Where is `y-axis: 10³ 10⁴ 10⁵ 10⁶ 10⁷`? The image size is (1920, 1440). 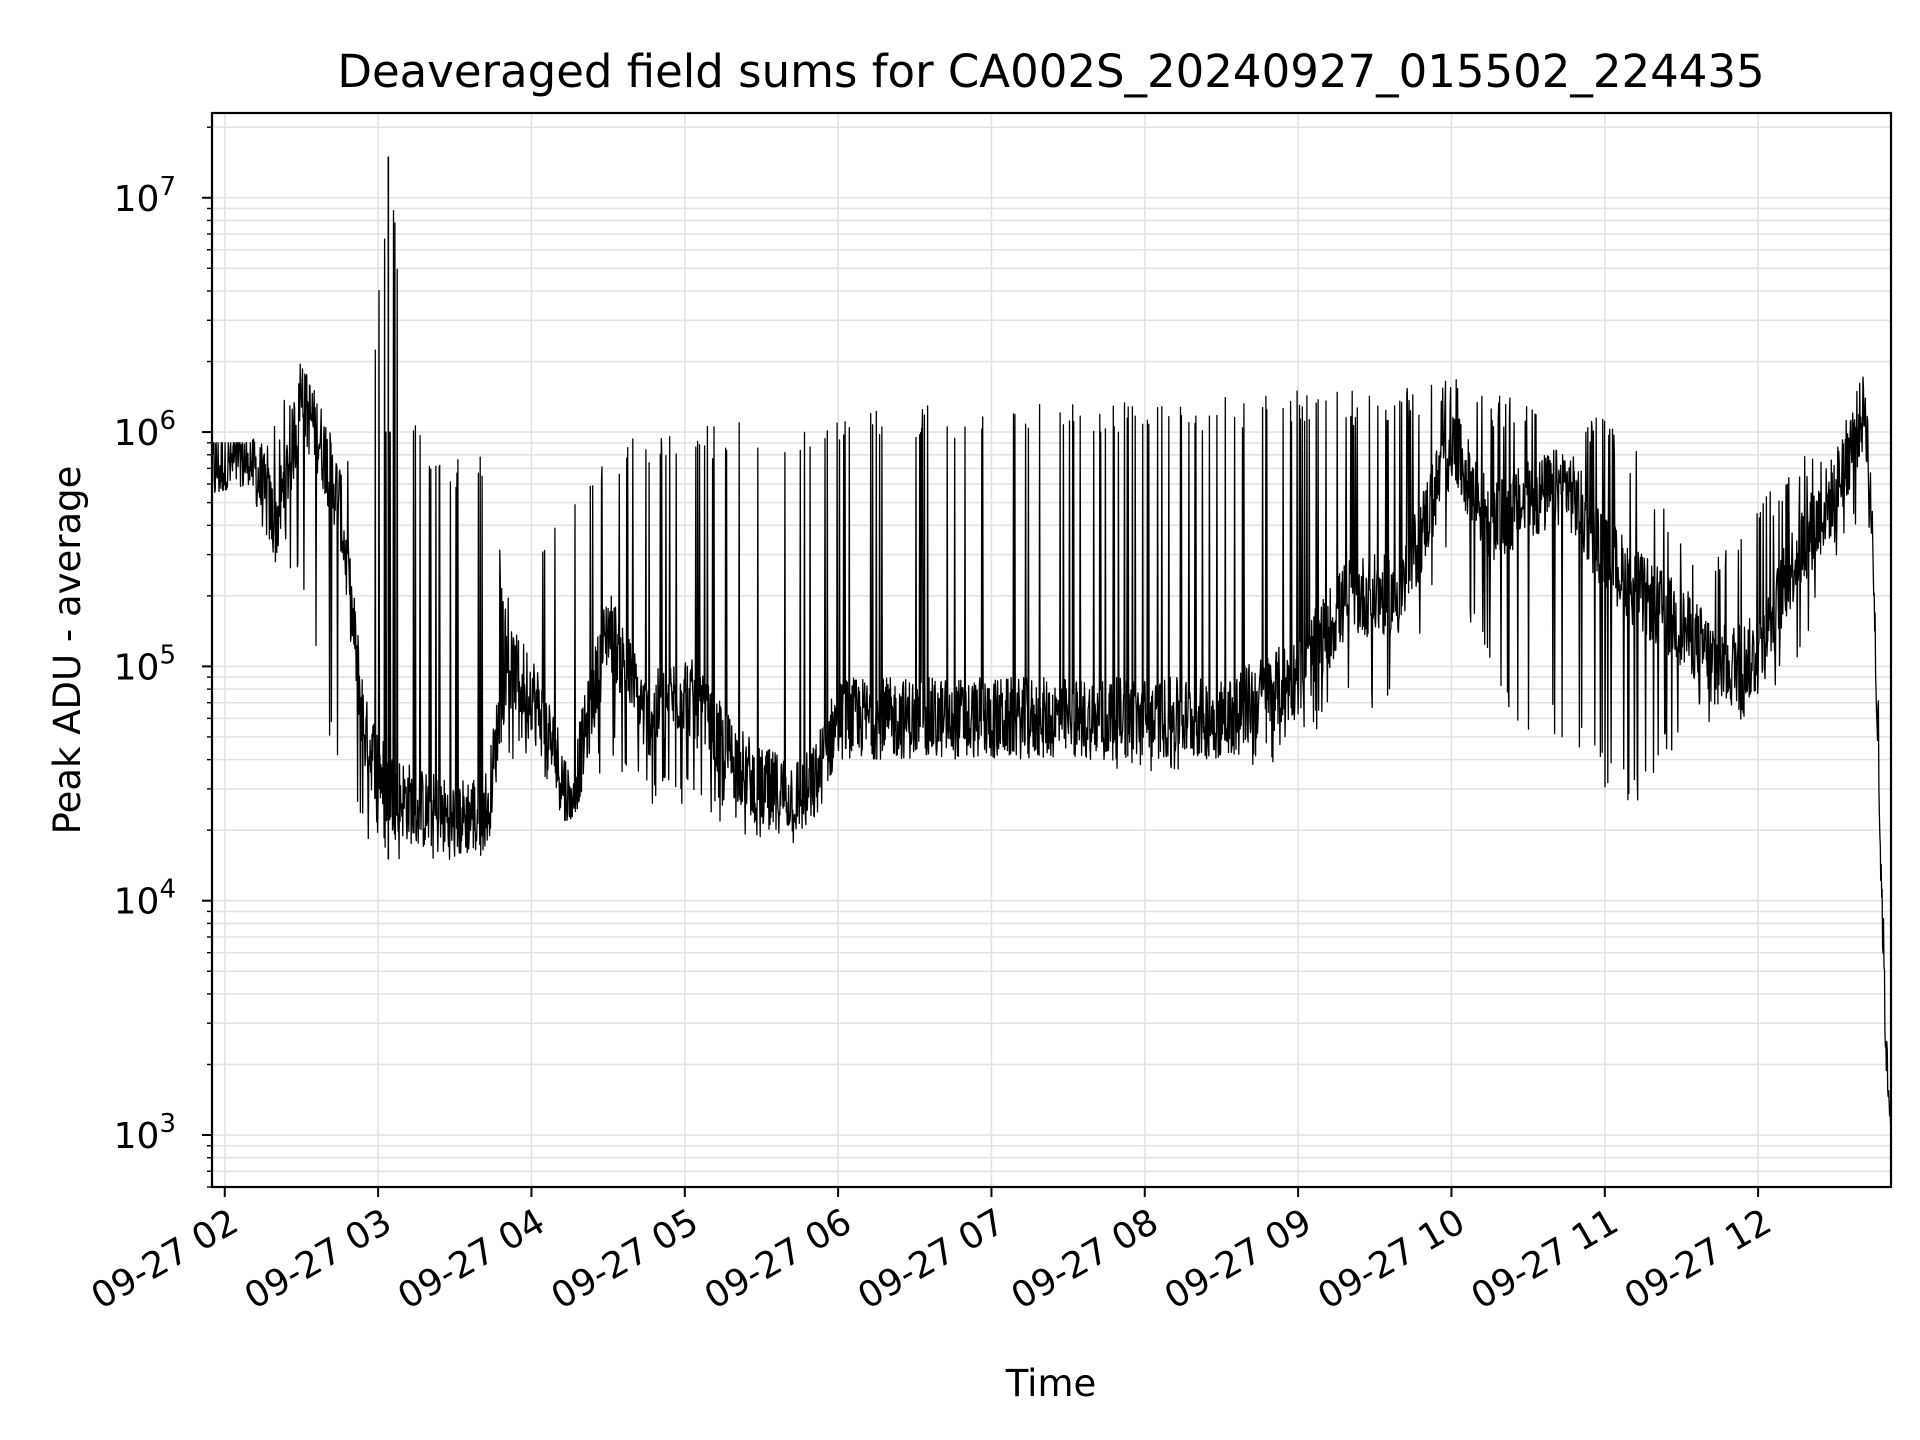
y-axis: 10³ 10⁴ 10⁵ 10⁶ 10⁷ is located at coordinates (163, 657).